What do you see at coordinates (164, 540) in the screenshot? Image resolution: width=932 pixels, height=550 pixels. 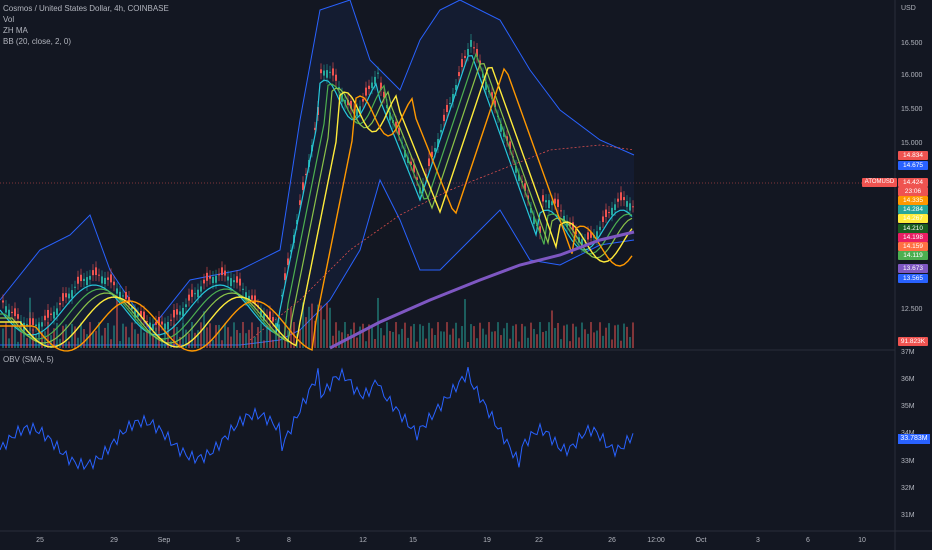 I see `time-tick: Sep` at bounding box center [164, 540].